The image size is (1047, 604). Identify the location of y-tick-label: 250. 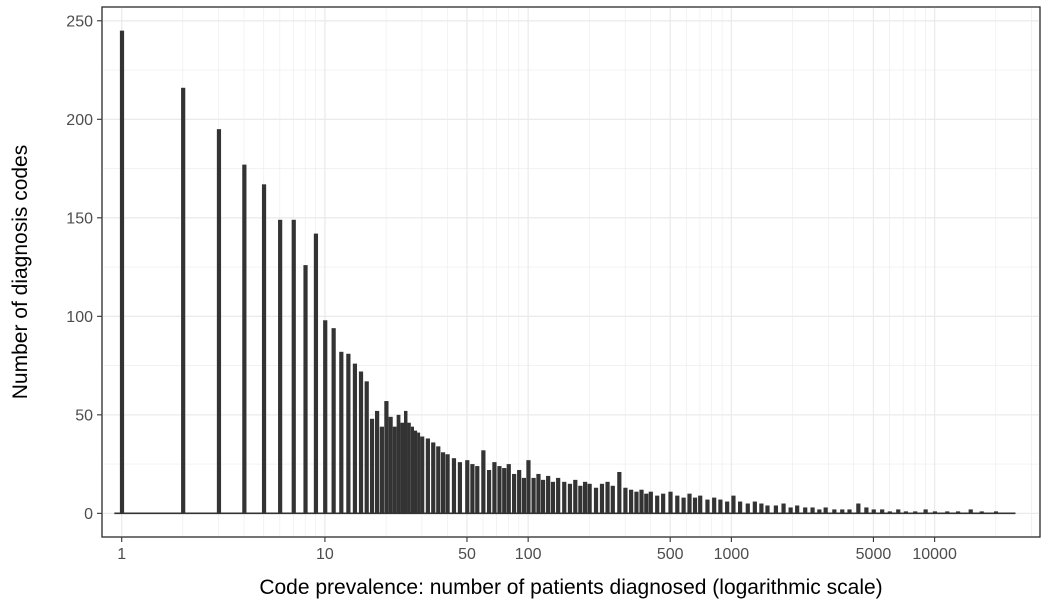
(79, 21).